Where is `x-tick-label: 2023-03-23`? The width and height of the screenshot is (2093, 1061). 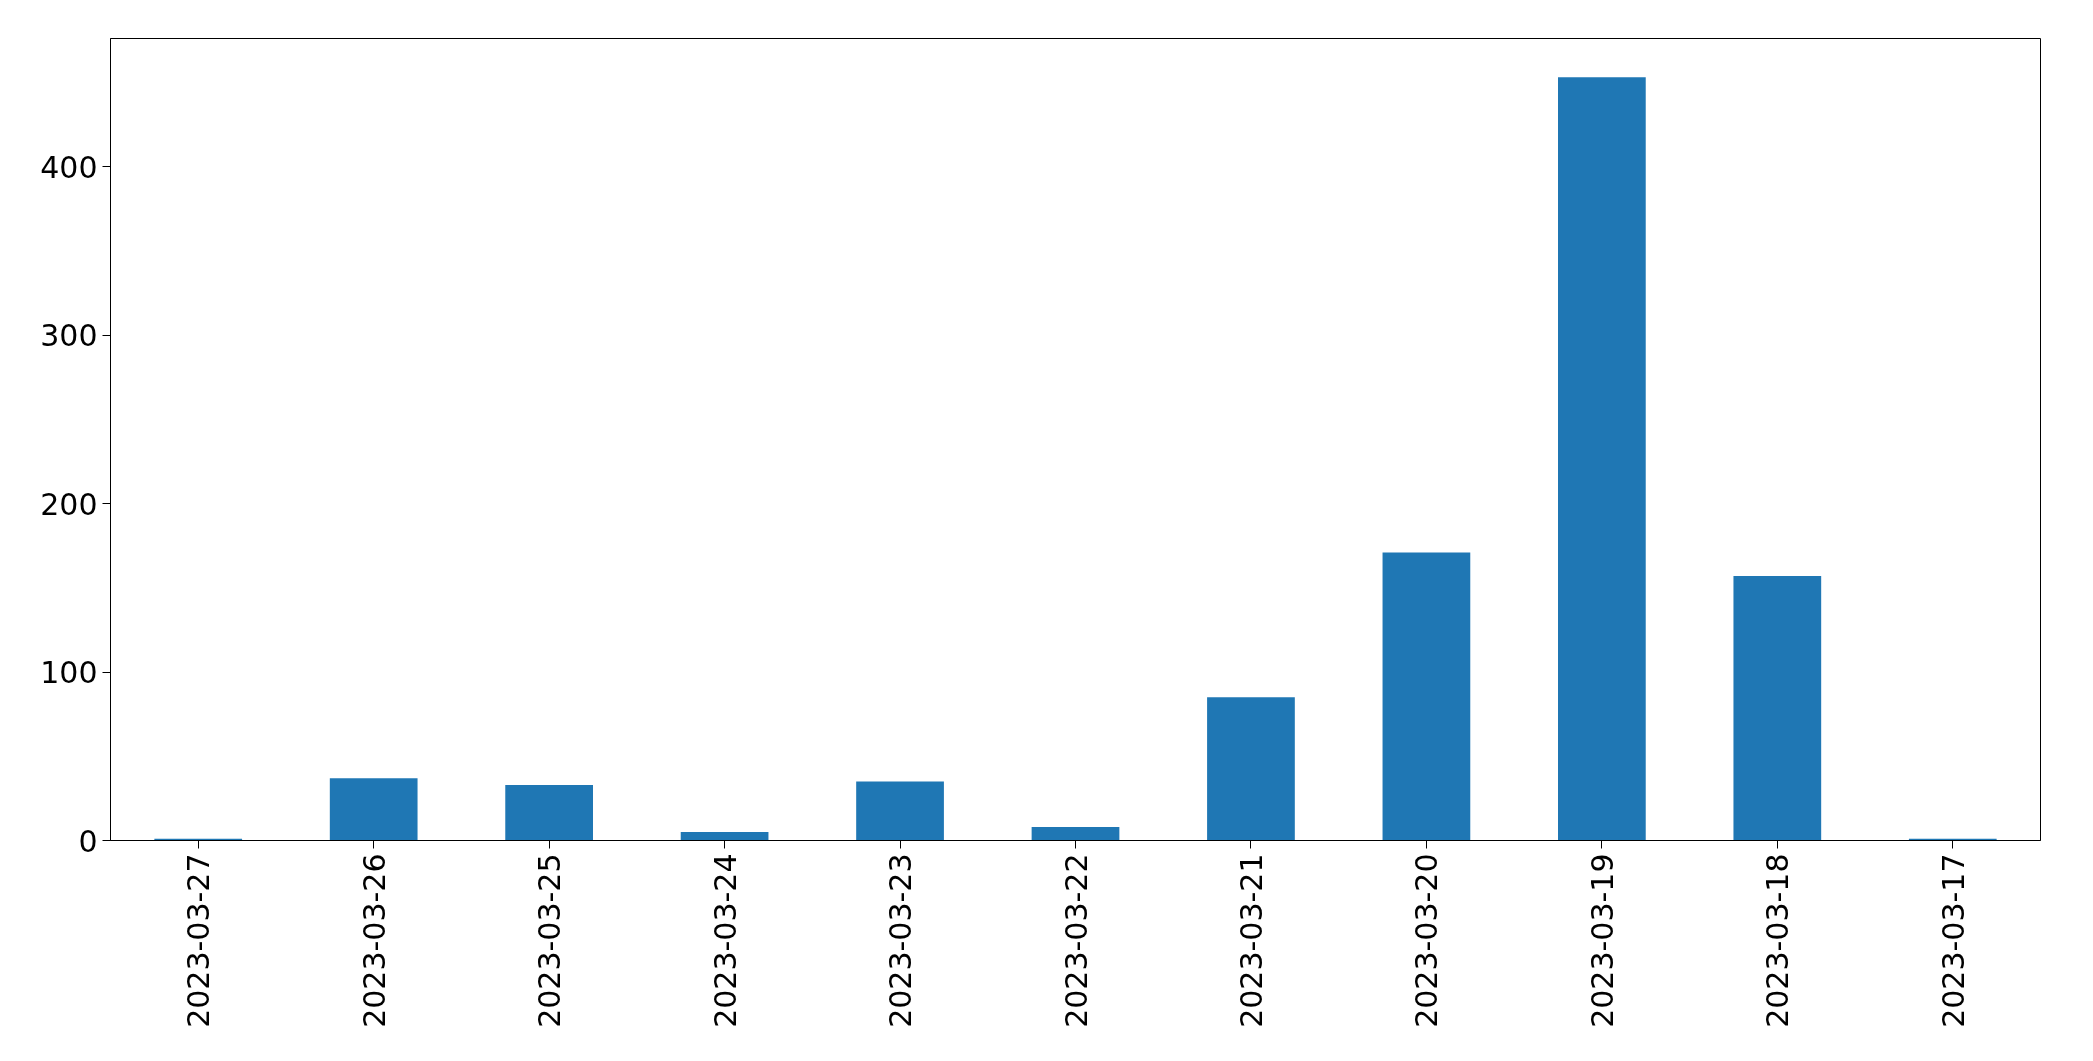
x-tick-label: 2023-03-23 is located at coordinates (901, 940).